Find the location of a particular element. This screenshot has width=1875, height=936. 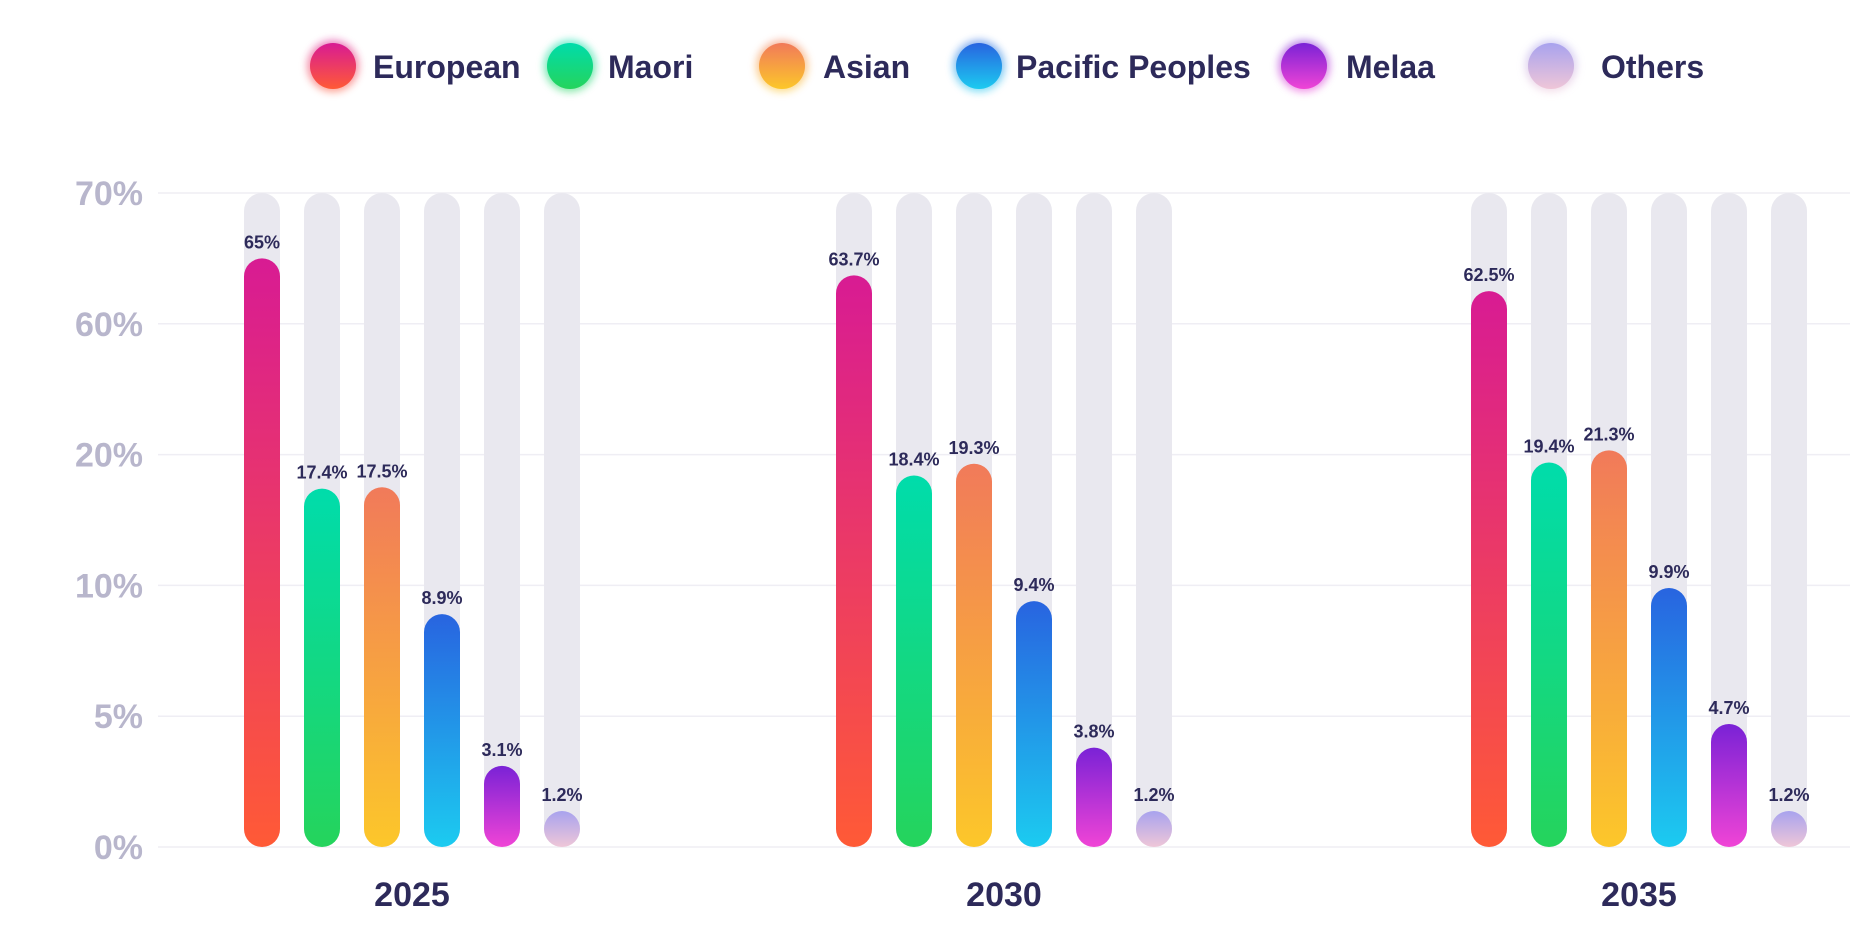

value-label-asian-2030: 19.3% is located at coordinates (973, 448).